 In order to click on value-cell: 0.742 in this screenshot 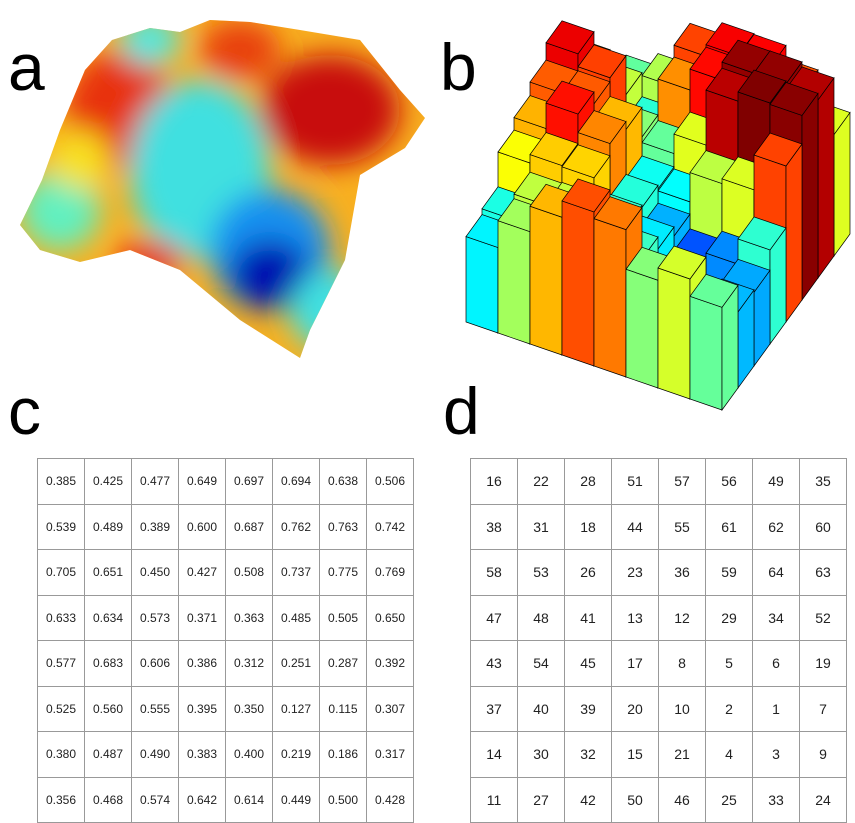, I will do `click(390, 526)`.